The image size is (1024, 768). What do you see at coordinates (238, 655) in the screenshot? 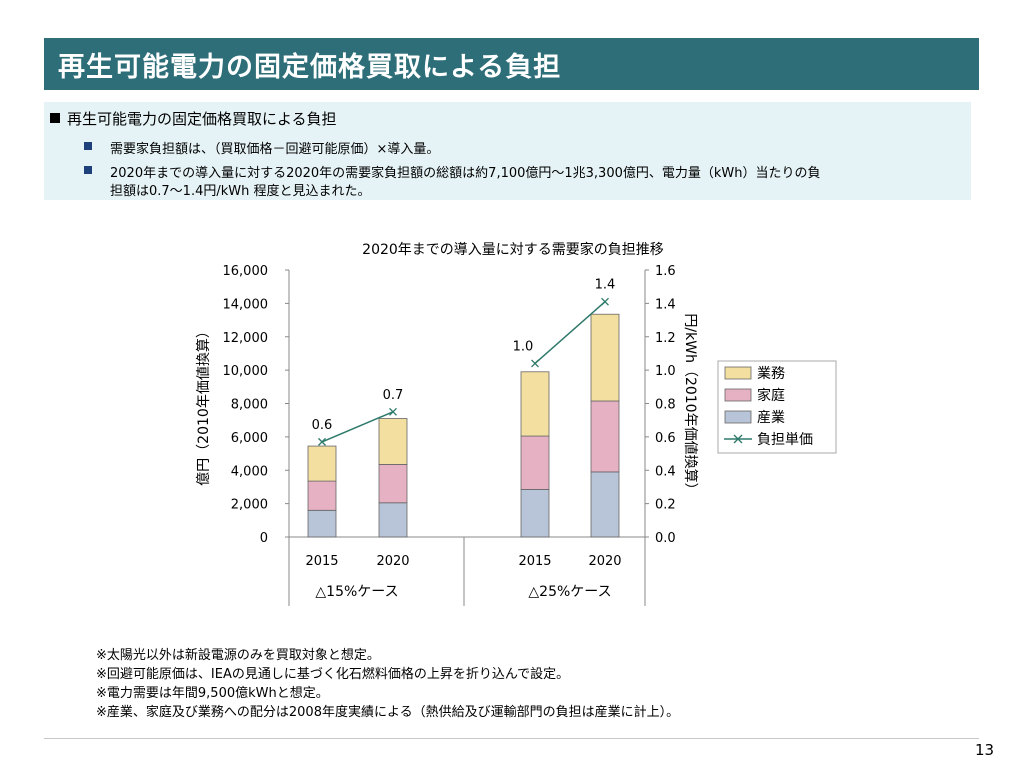
I see `footnote: ※太陽光以外は新設電源のみを買取対象と想定。` at bounding box center [238, 655].